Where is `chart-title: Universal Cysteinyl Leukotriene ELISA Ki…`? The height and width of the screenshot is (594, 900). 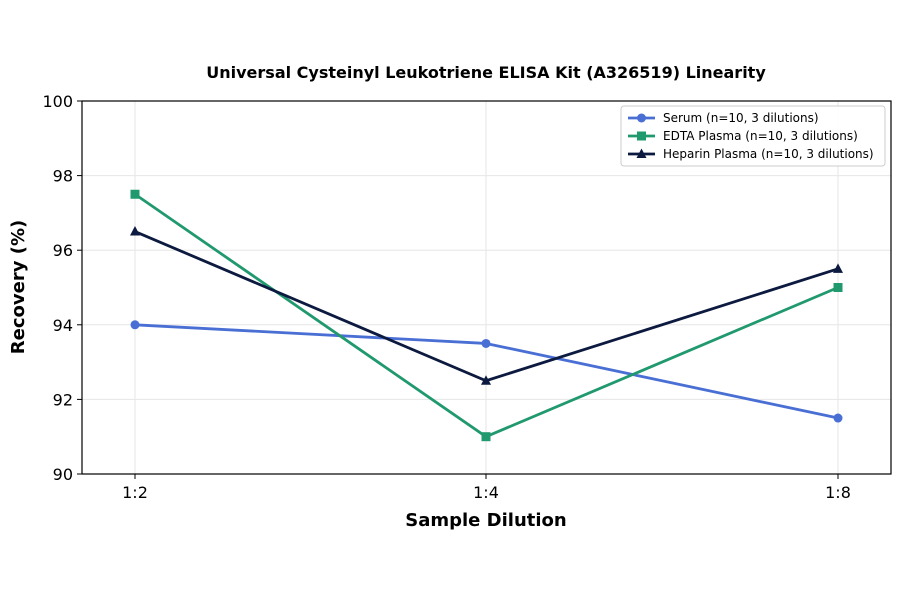
chart-title: Universal Cysteinyl Leukotriene ELISA Ki… is located at coordinates (486, 72).